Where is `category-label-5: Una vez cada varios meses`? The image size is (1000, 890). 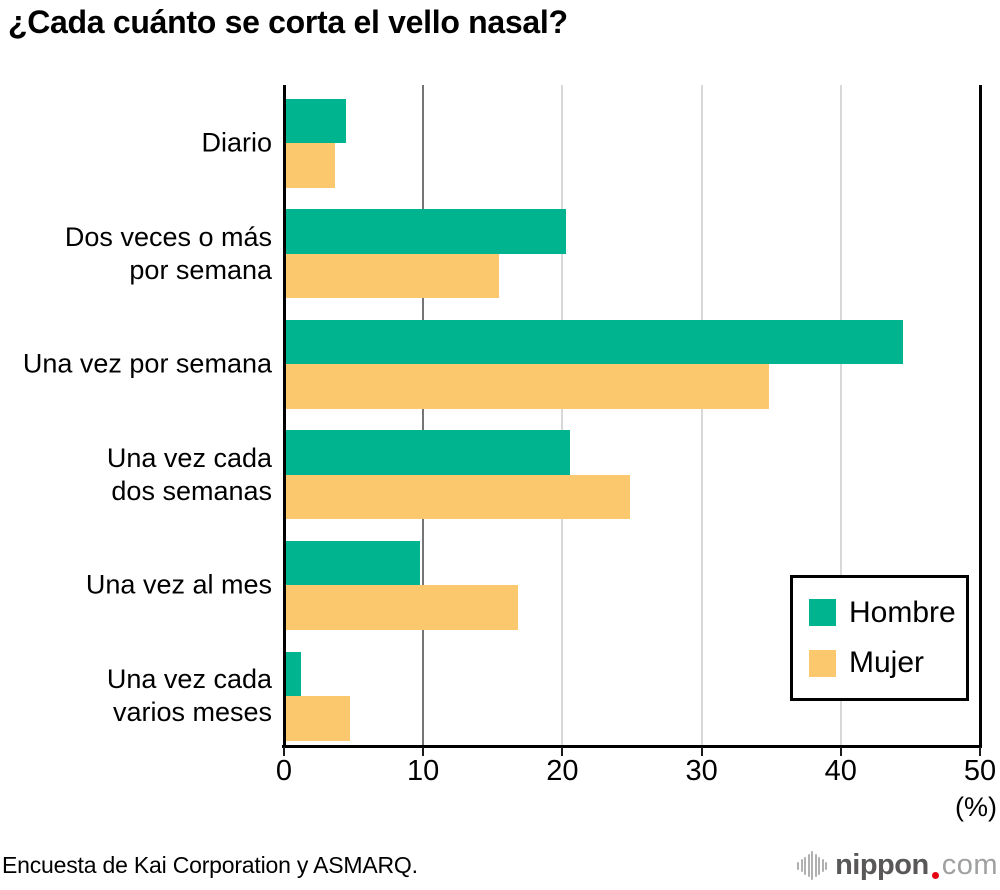
category-label-5: Una vez cada varios meses is located at coordinates (189, 695).